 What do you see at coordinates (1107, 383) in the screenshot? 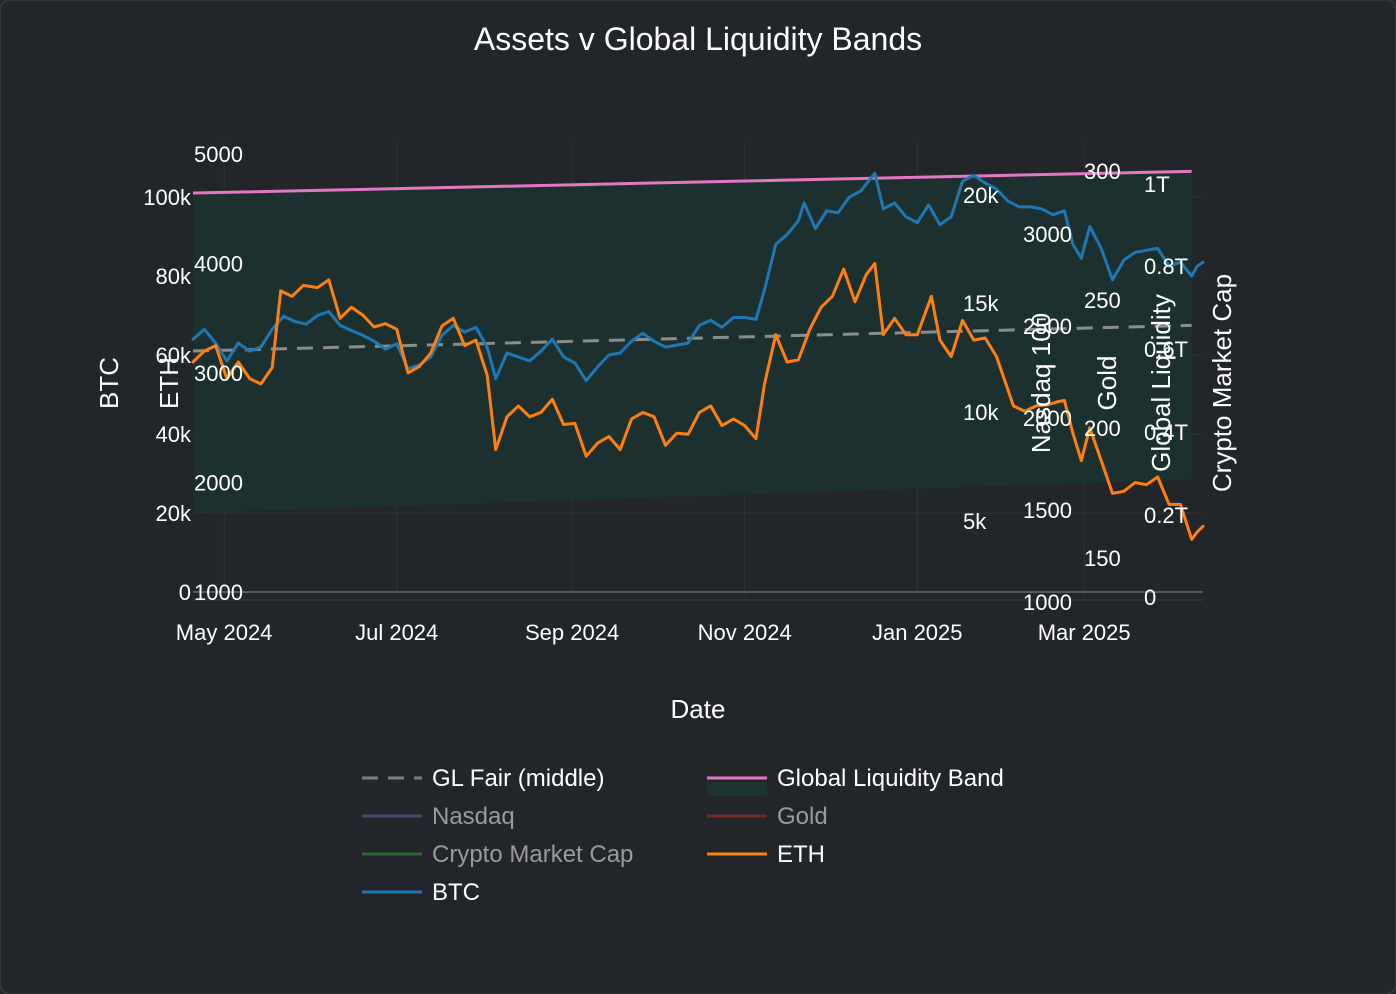
I see `gold-axis-title: Gold` at bounding box center [1107, 383].